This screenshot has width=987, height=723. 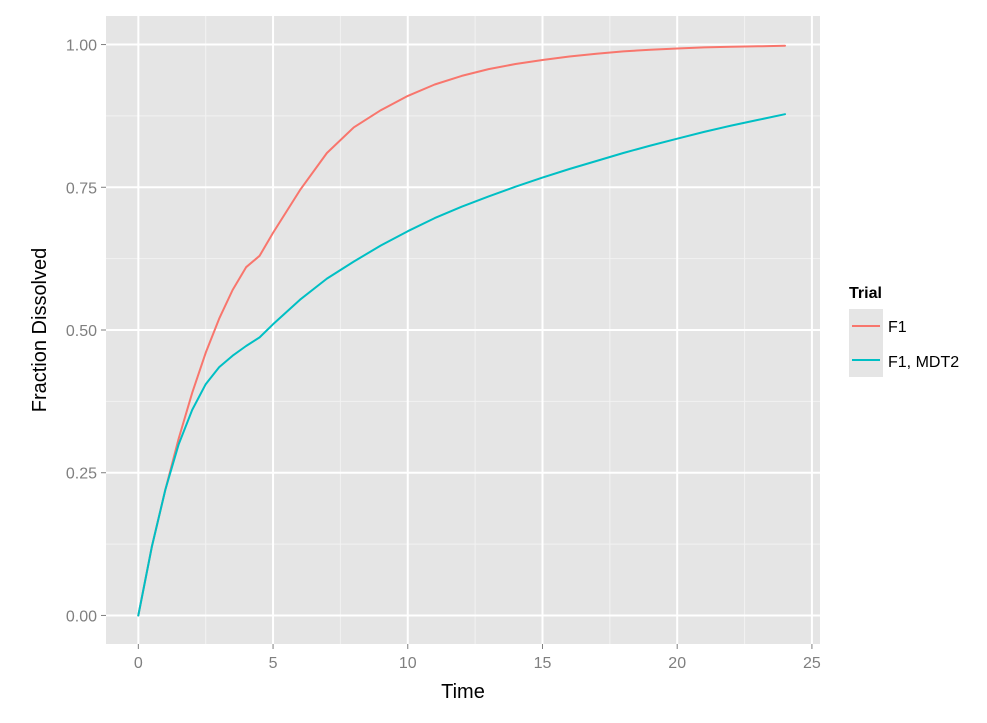 What do you see at coordinates (81, 46) in the screenshot?
I see `y-tick-label: 1.00` at bounding box center [81, 46].